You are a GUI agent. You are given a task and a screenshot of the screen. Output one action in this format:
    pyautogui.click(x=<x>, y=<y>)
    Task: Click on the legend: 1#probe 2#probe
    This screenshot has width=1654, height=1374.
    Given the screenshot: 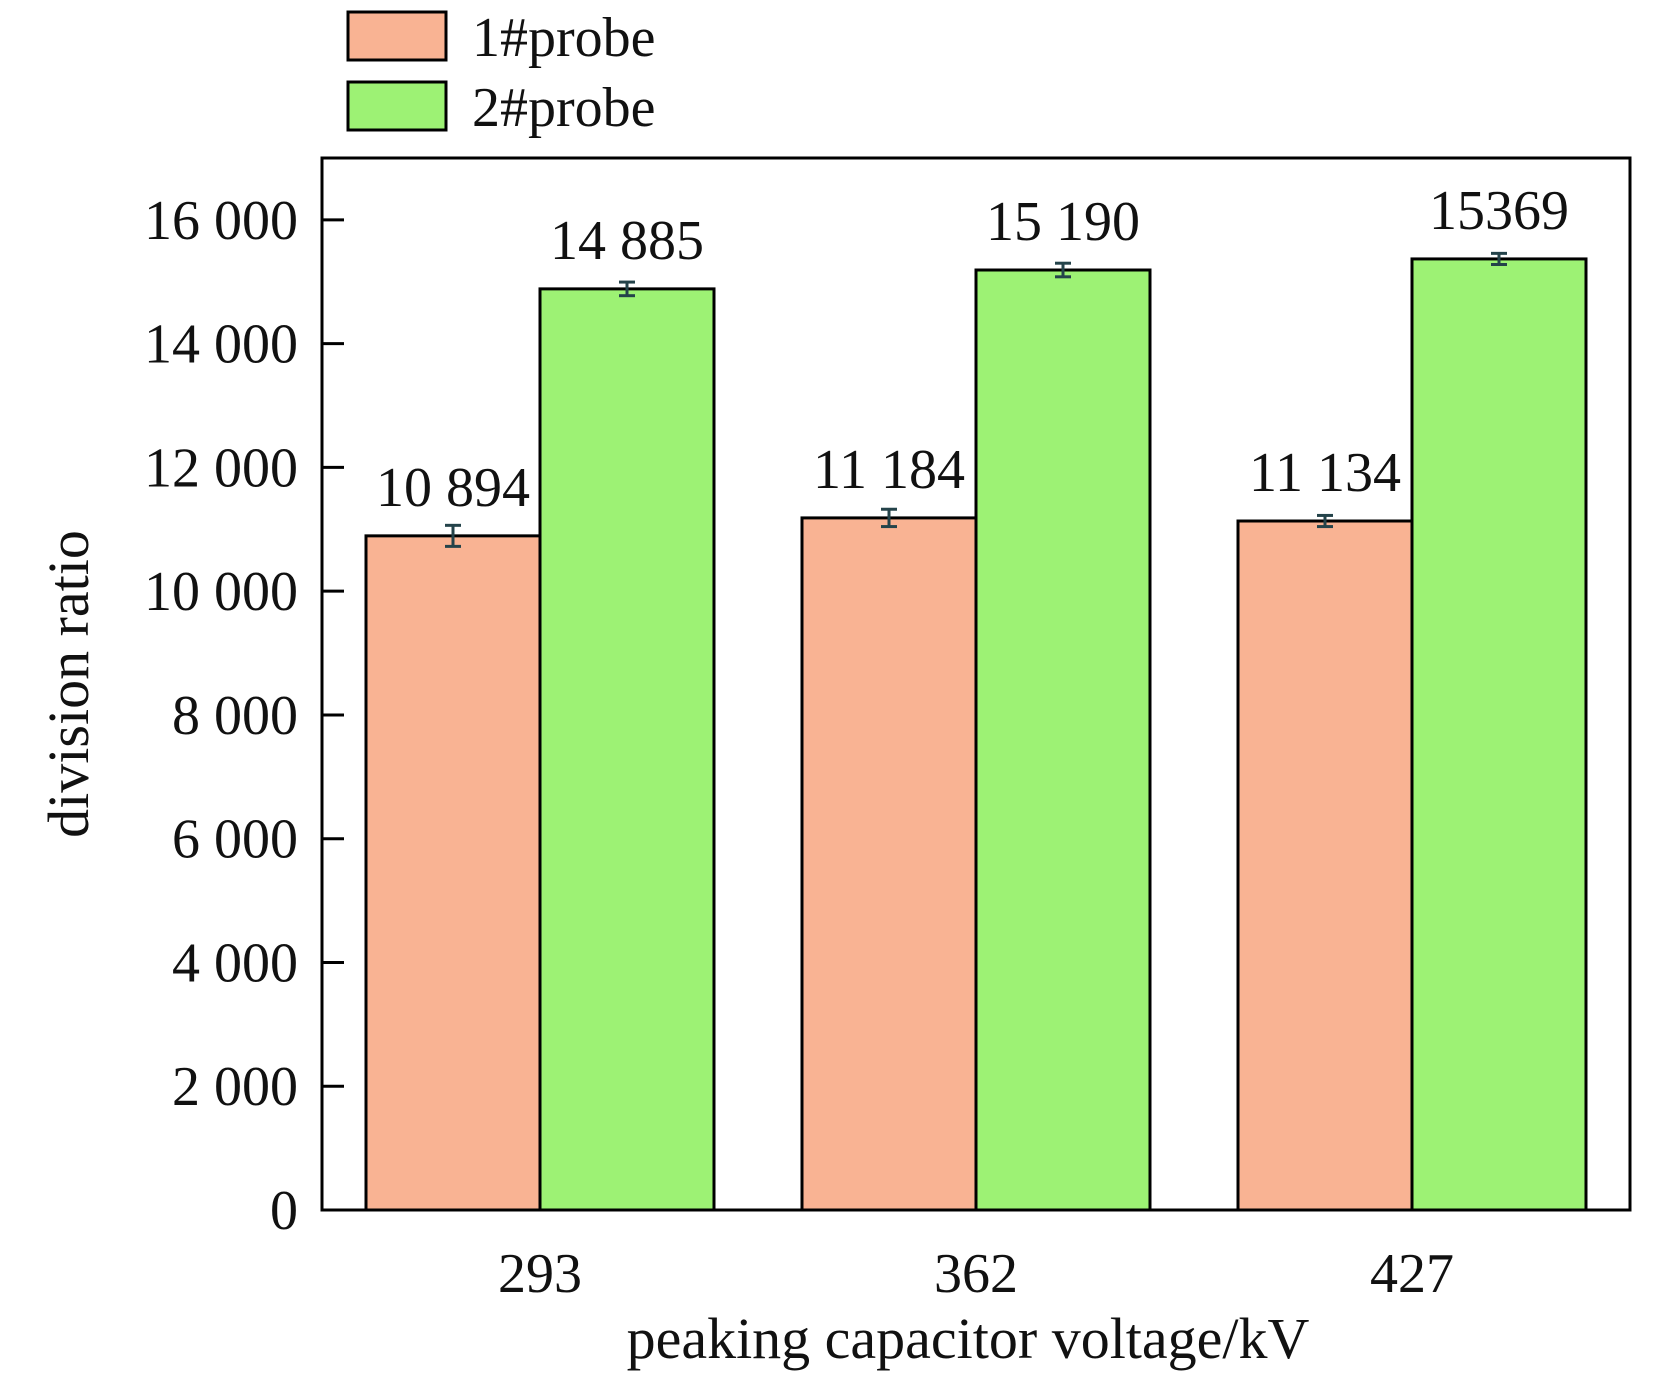 What is the action you would take?
    pyautogui.click(x=501, y=73)
    